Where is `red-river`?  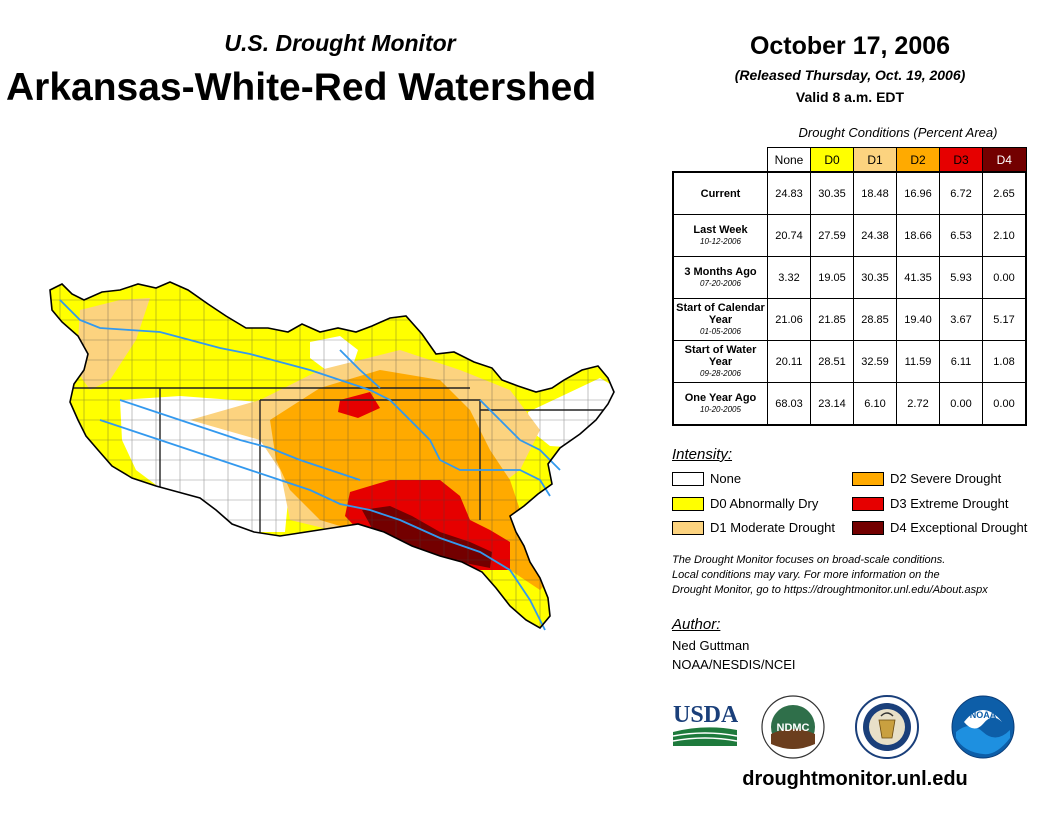
red-river is located at coordinates (322, 525).